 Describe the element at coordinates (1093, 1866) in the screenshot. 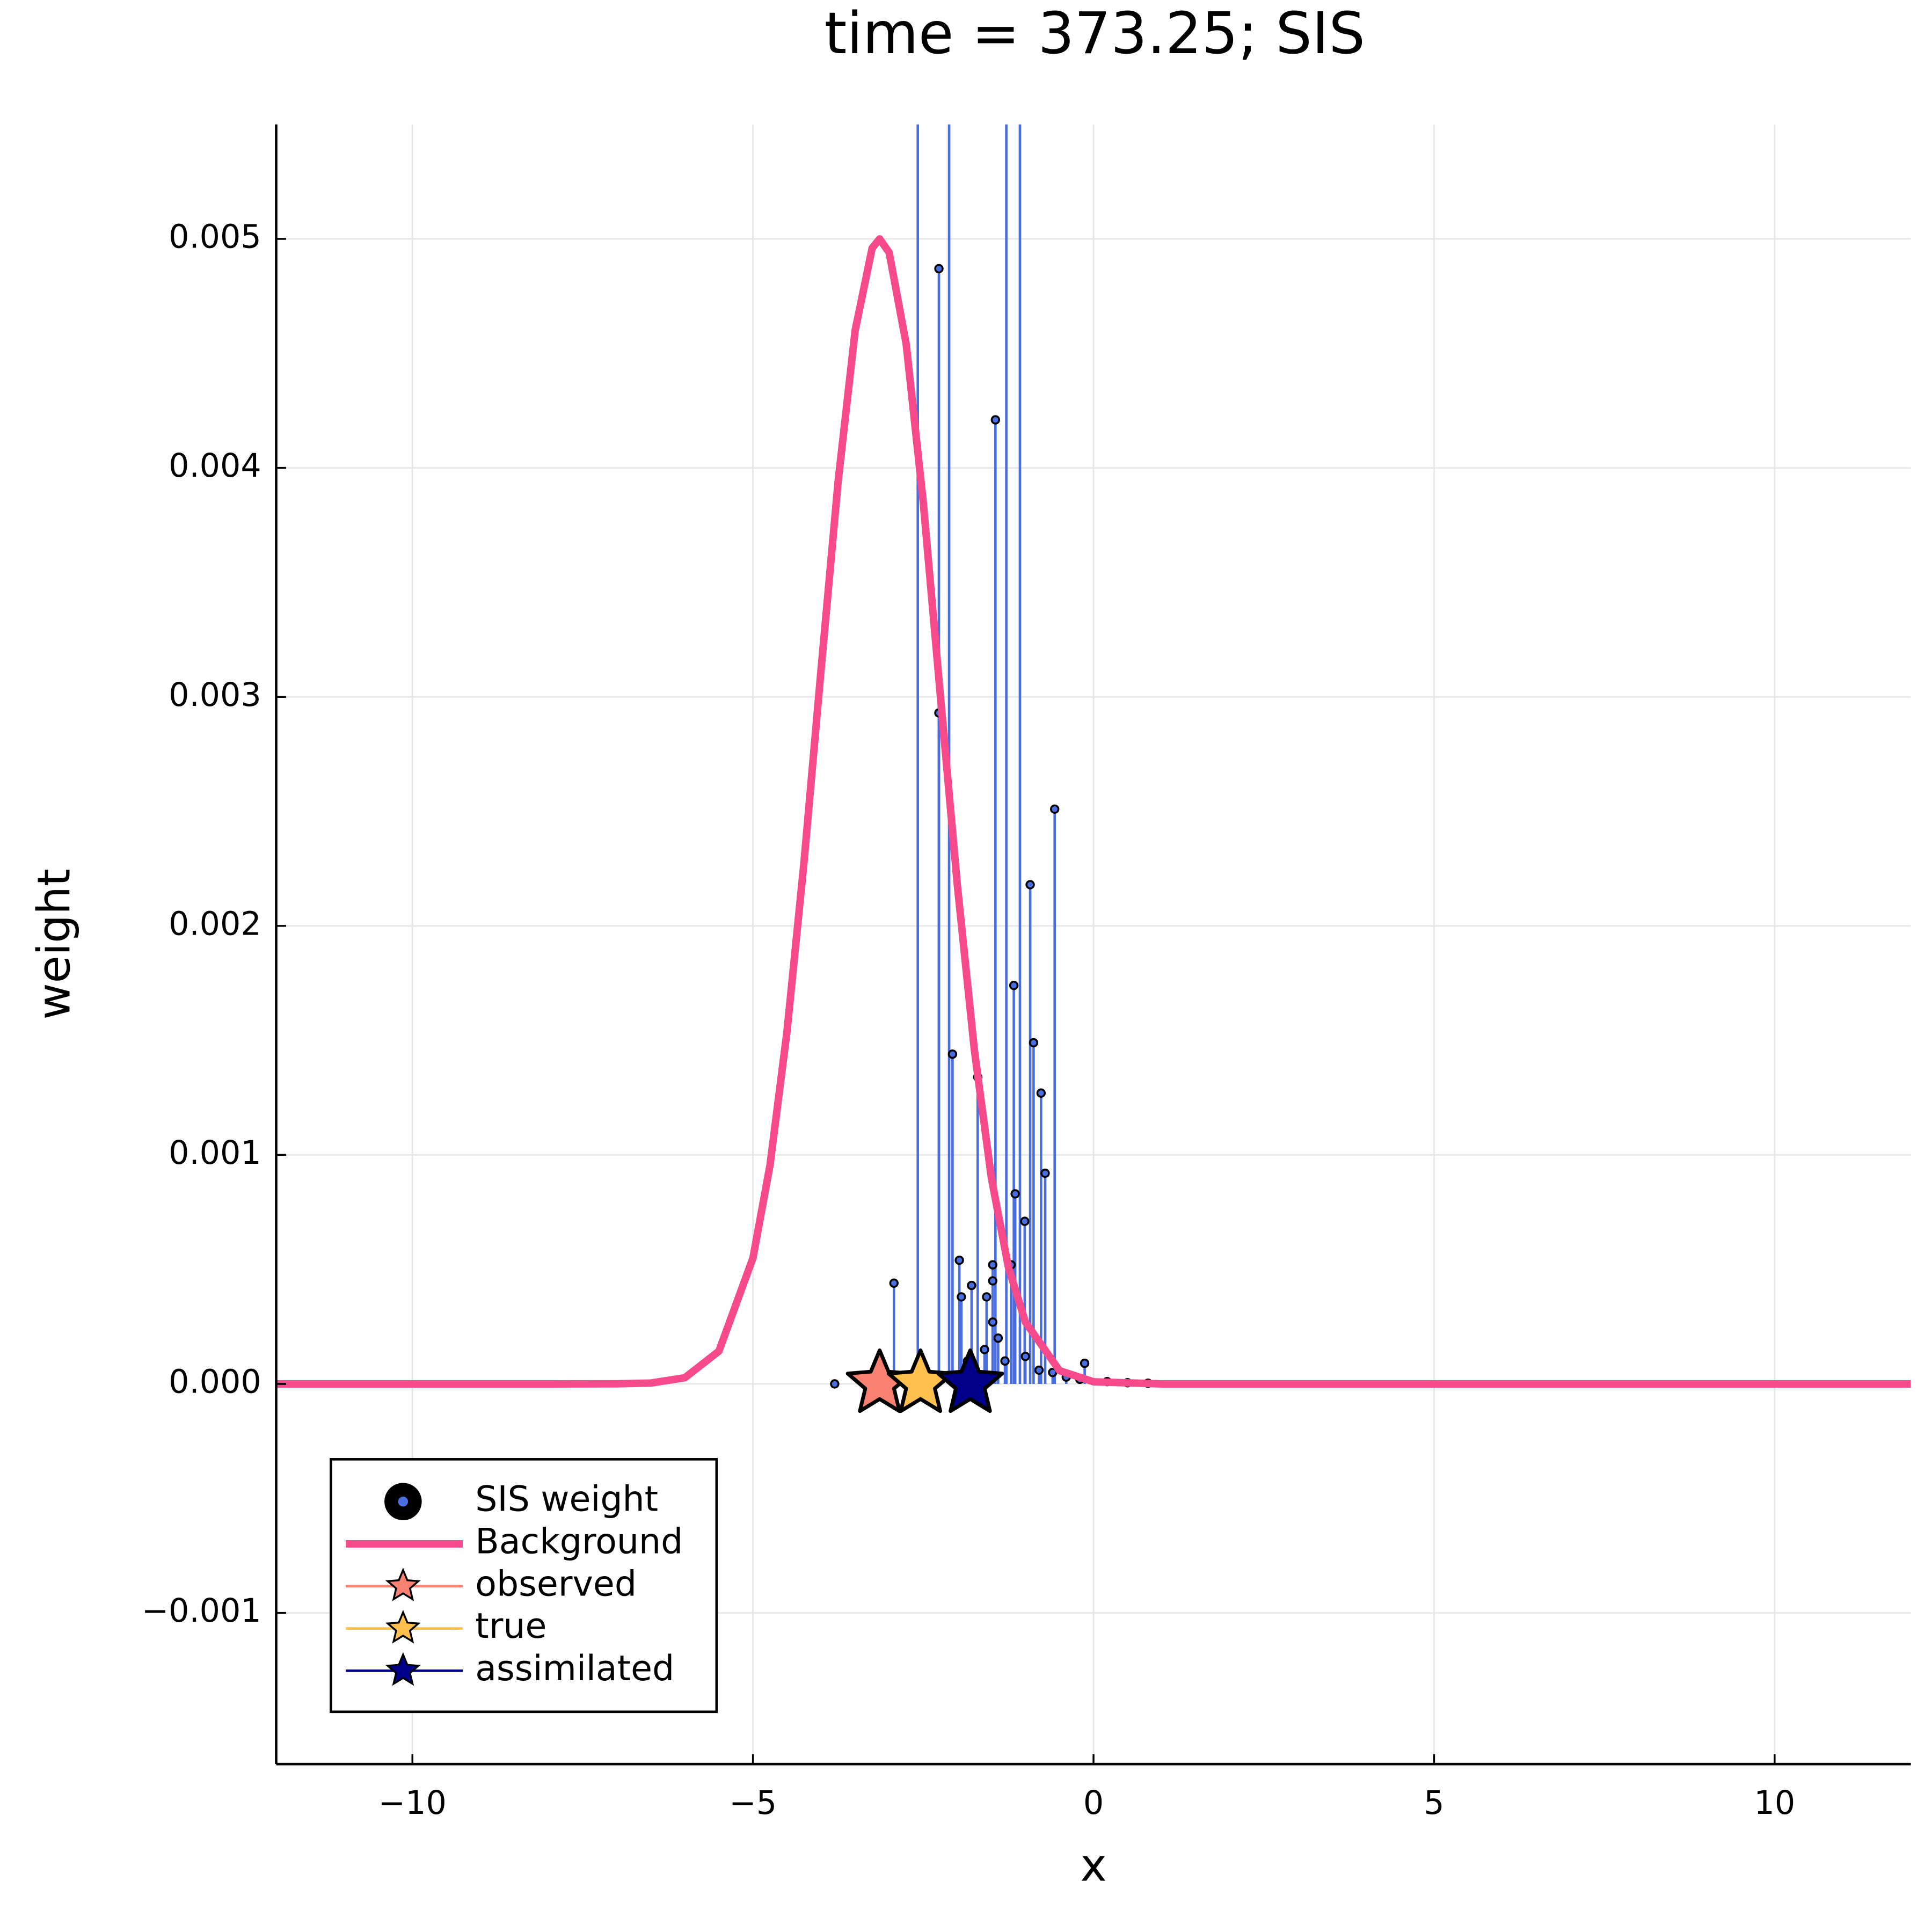

I see `x-axis-label: x` at that location.